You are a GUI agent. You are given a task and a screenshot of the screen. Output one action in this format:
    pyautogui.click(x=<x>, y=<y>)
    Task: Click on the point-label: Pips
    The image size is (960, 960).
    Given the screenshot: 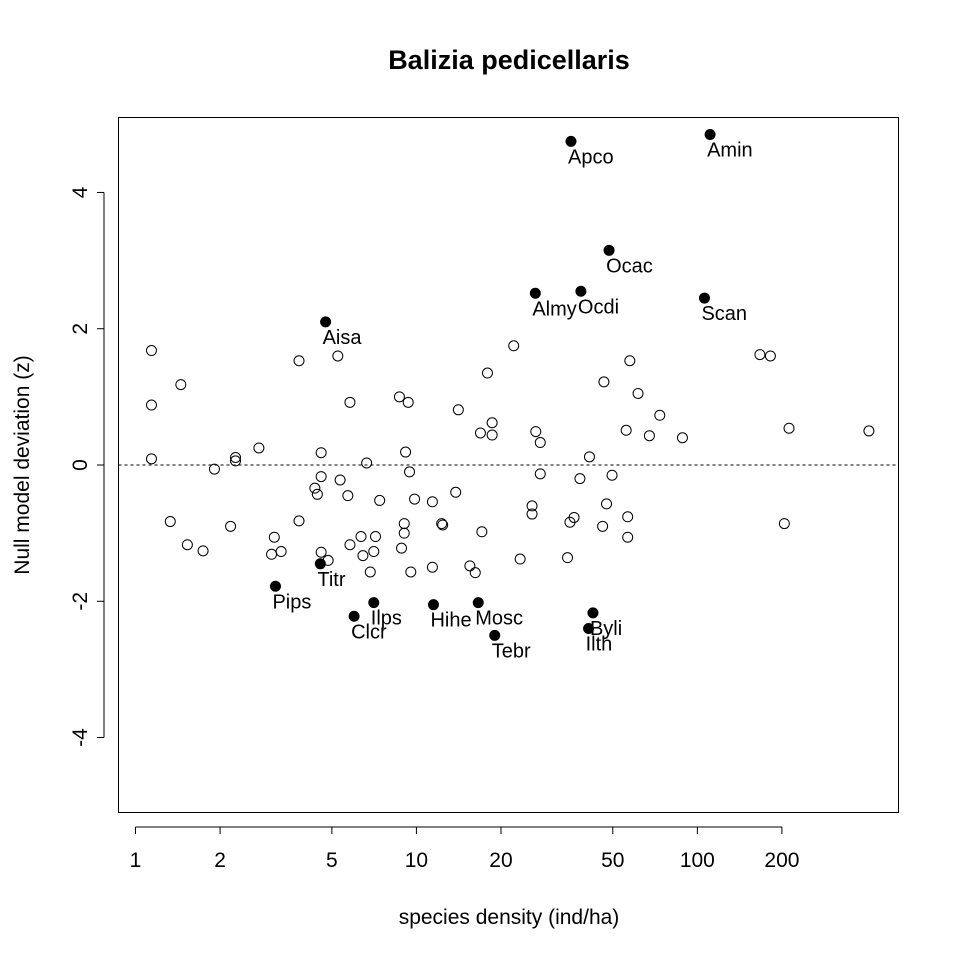 What is the action you would take?
    pyautogui.click(x=291, y=602)
    